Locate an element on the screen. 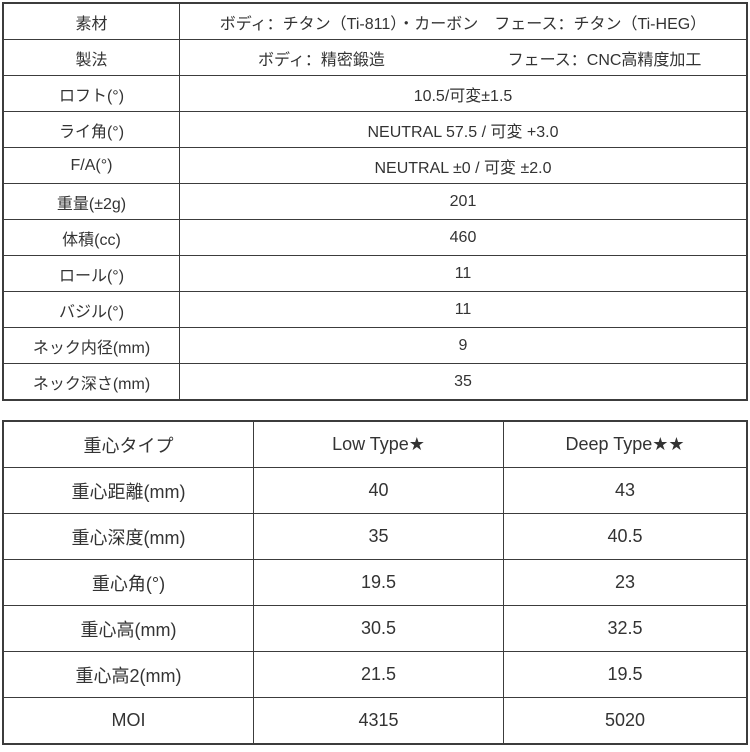 This screenshot has width=750, height=752. table-row: 体積(cc) 460 is located at coordinates (375, 237).